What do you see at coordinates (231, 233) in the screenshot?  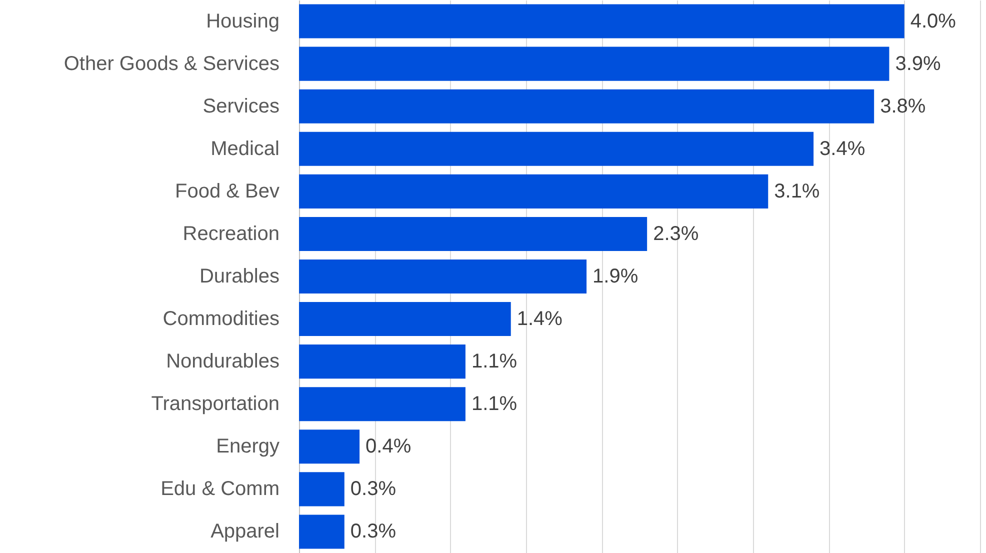 I see `y-tick-label: Recreation` at bounding box center [231, 233].